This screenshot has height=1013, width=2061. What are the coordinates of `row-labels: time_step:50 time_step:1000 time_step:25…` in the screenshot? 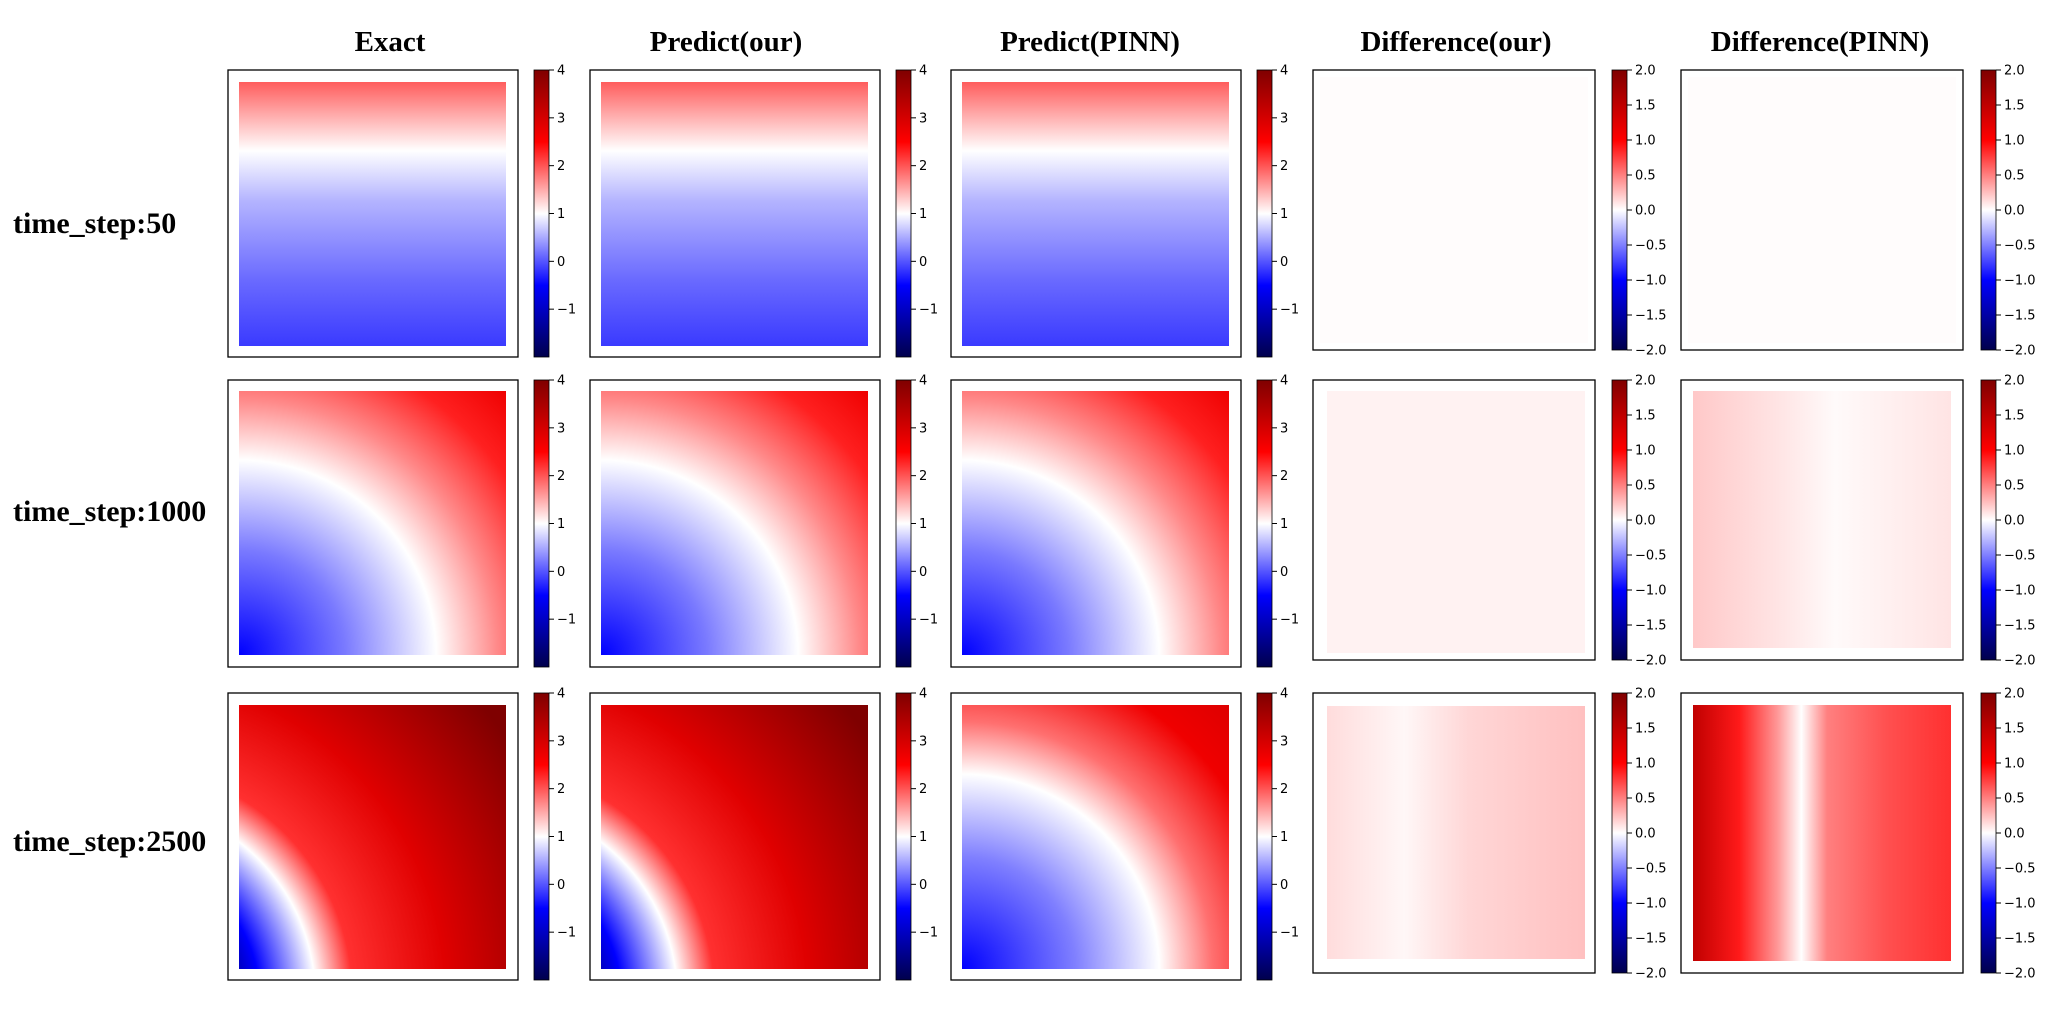 It's located at (109, 532).